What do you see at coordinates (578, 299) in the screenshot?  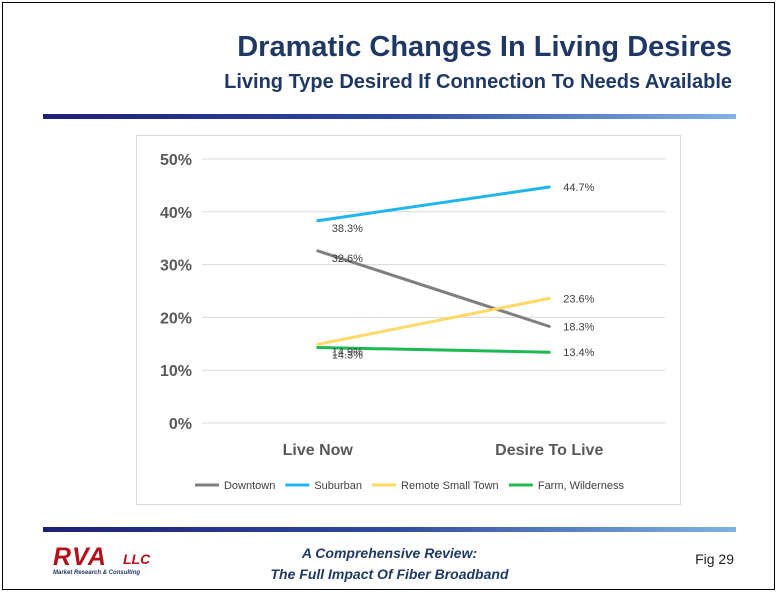 I see `data-label-remote-small-town: 23.6%` at bounding box center [578, 299].